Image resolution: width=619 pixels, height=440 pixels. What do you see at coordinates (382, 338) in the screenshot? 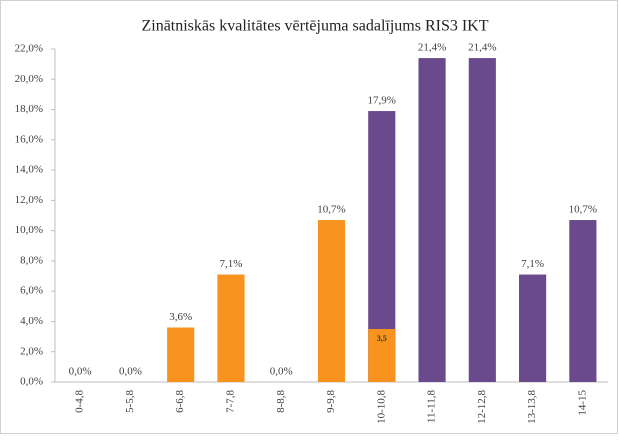
I see `data-label: 3,5` at bounding box center [382, 338].